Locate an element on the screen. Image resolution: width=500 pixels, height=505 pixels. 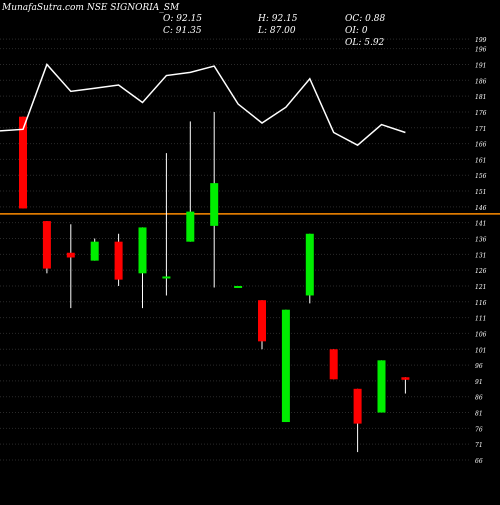
chart-title: MunafaSutra.com NSE SIGNORIA_SM is located at coordinates (91, 8).